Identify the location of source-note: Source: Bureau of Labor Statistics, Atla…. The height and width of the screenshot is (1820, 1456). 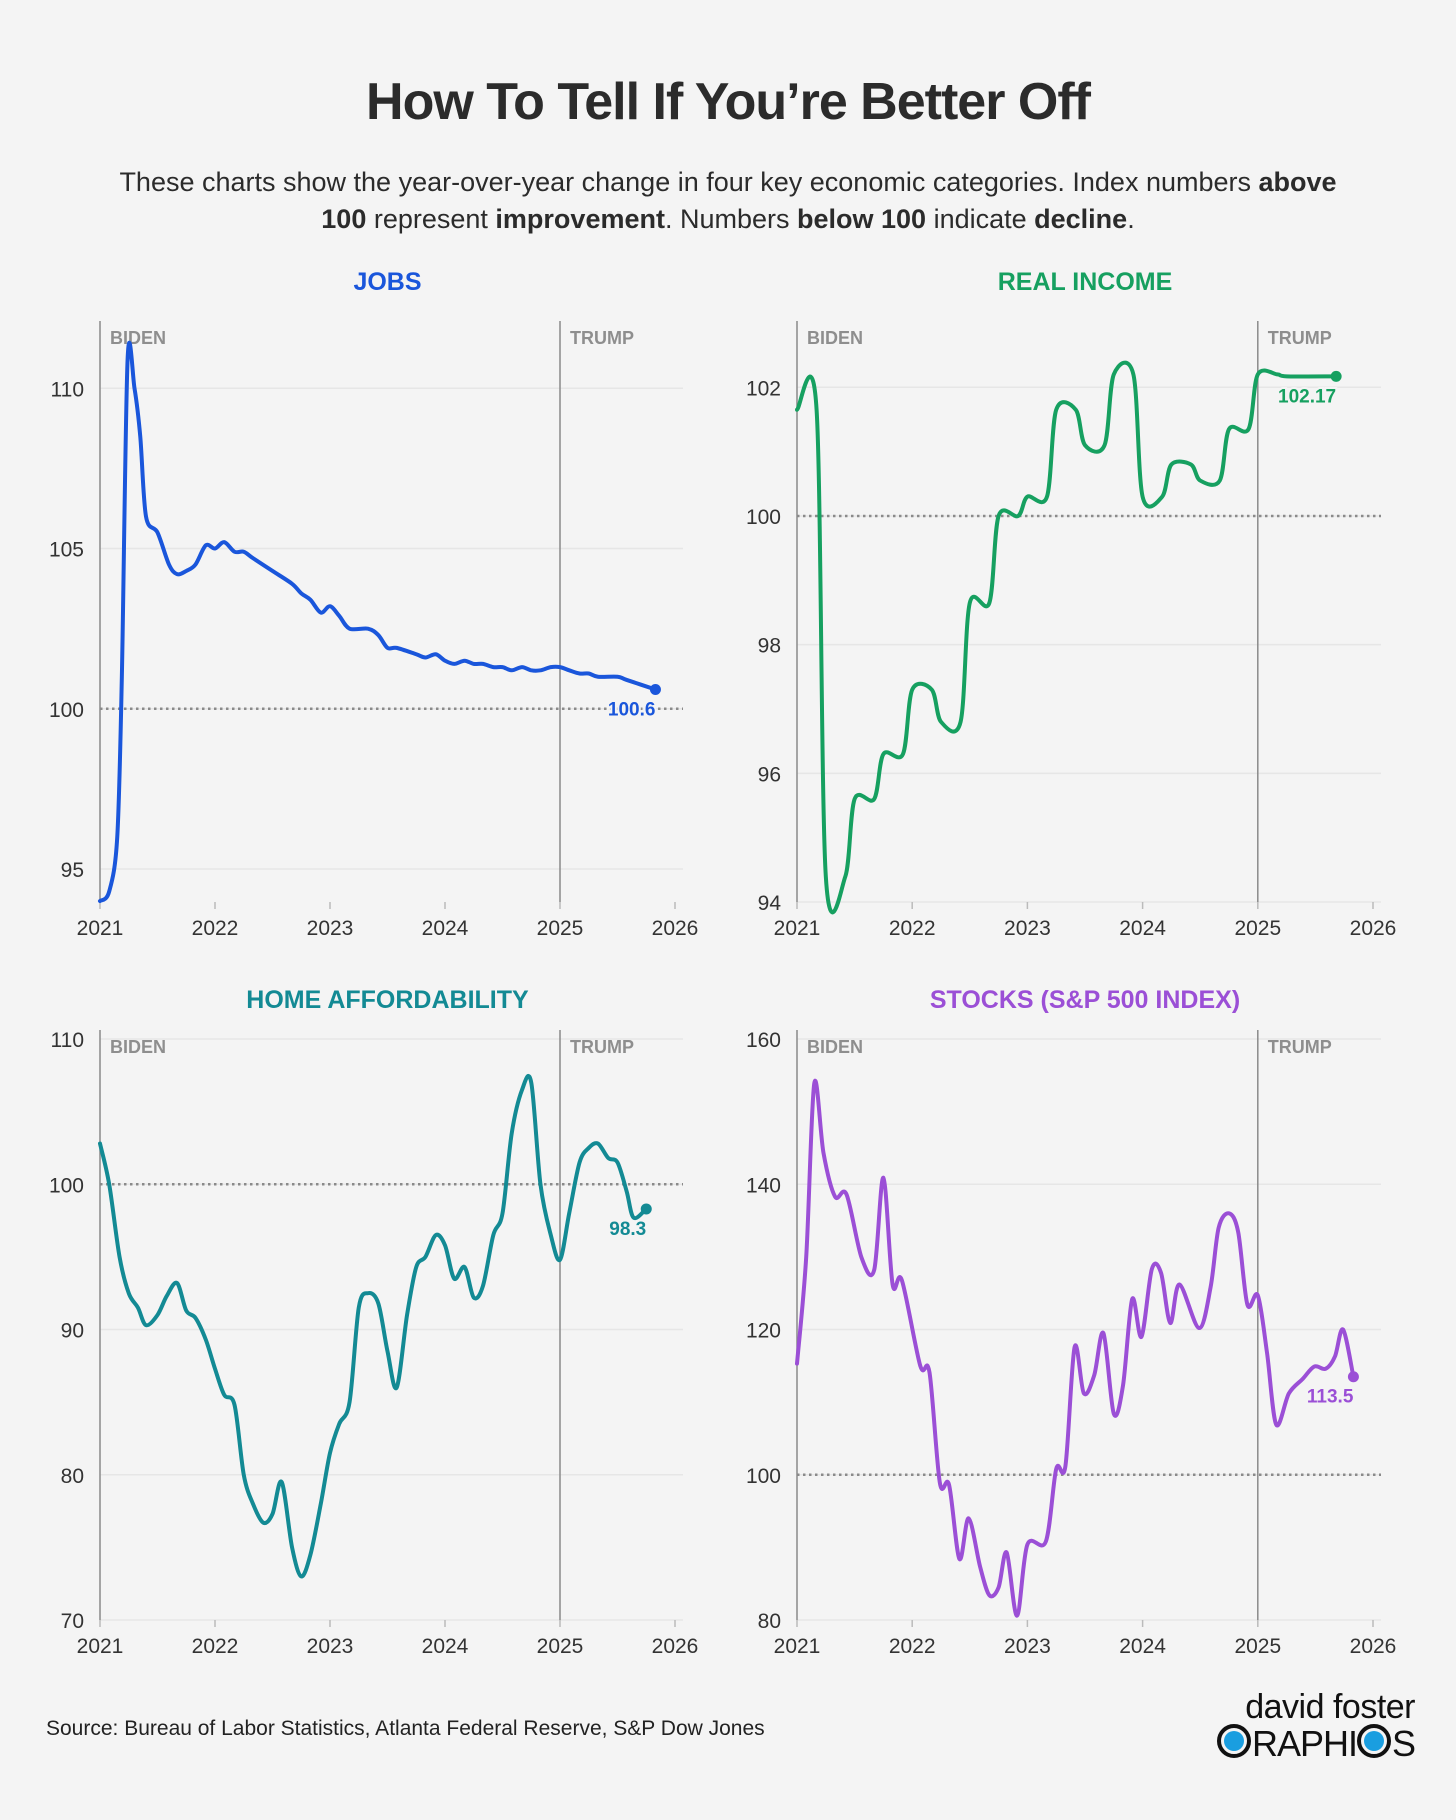
(405, 1728).